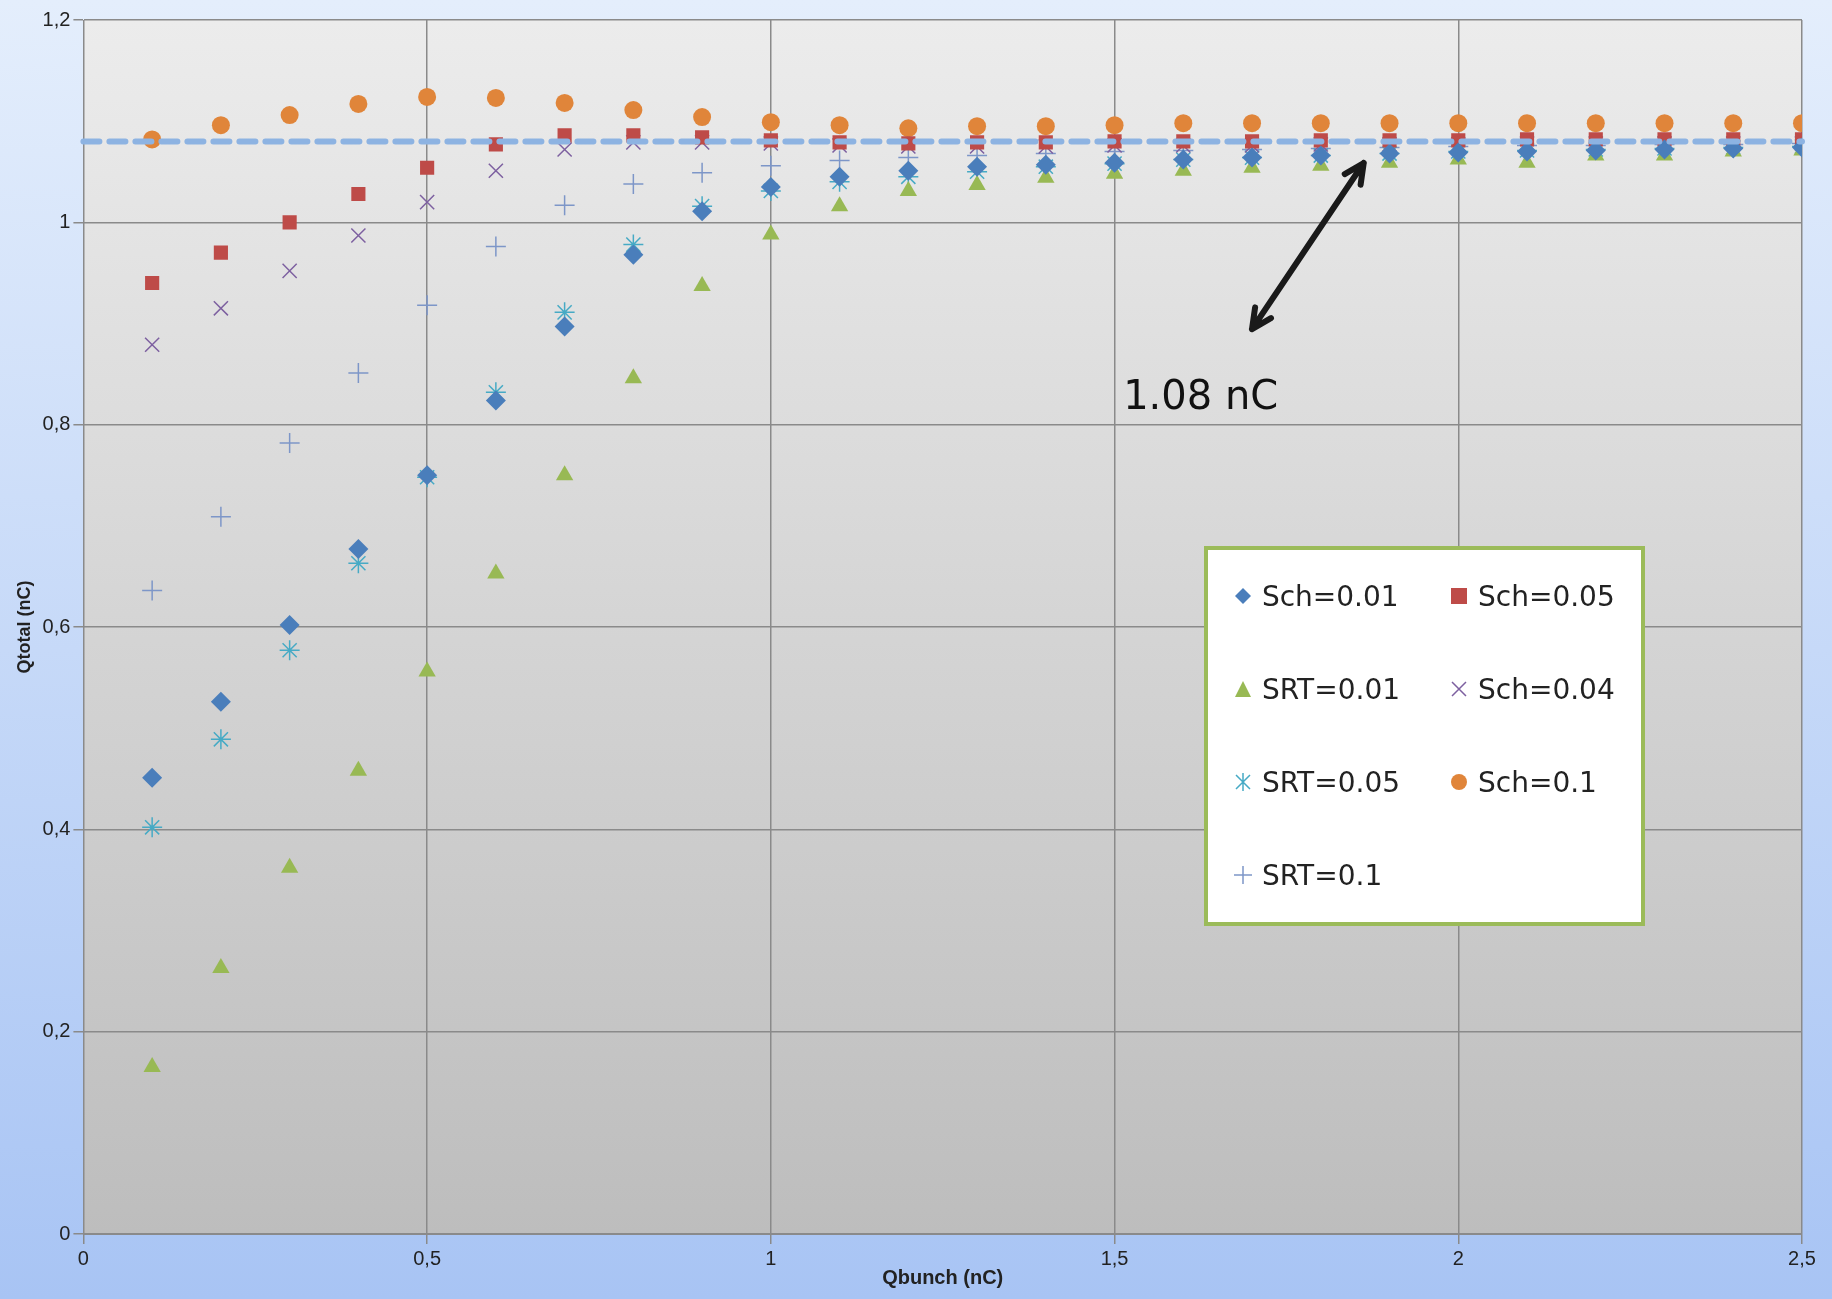 The image size is (1832, 1299). What do you see at coordinates (943, 1276) in the screenshot?
I see `x-axis-title: Qbunch (nC)` at bounding box center [943, 1276].